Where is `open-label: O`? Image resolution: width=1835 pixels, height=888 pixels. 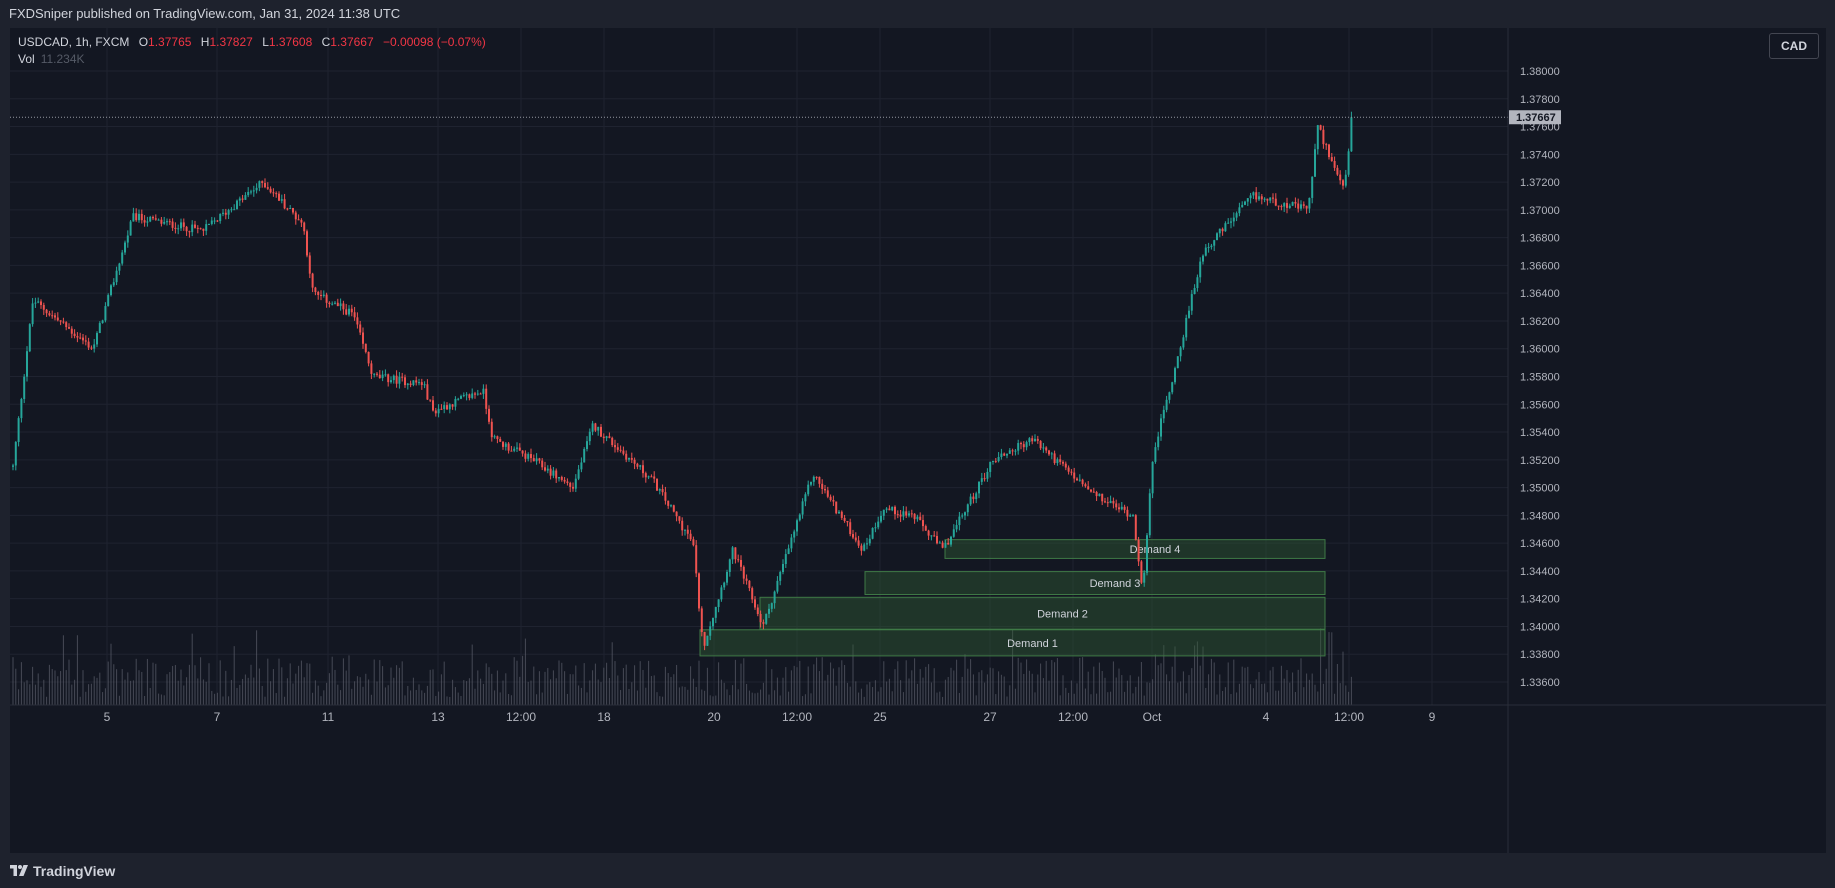 open-label: O is located at coordinates (143, 42).